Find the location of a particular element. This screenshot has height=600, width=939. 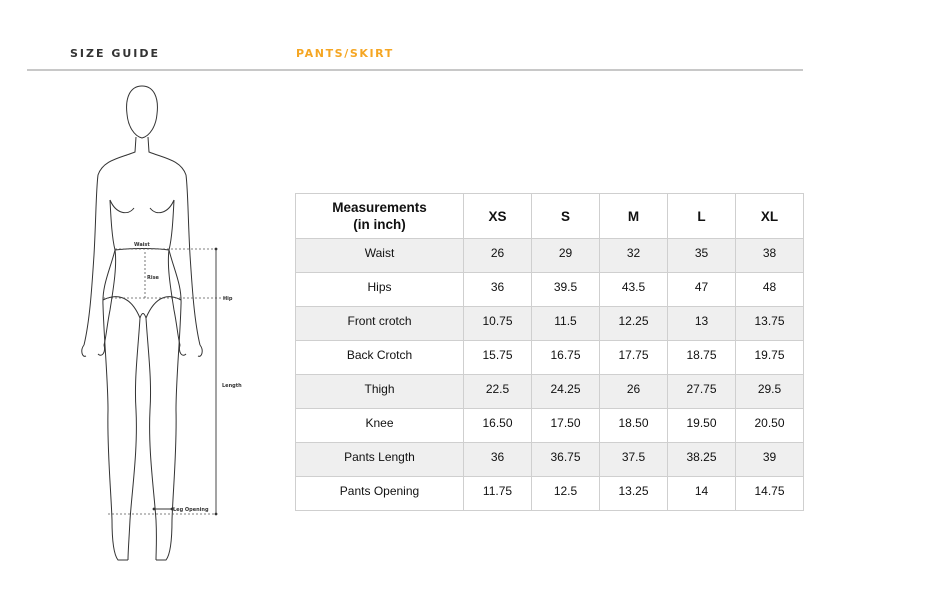

table-cell: 17.75 is located at coordinates (633, 357).